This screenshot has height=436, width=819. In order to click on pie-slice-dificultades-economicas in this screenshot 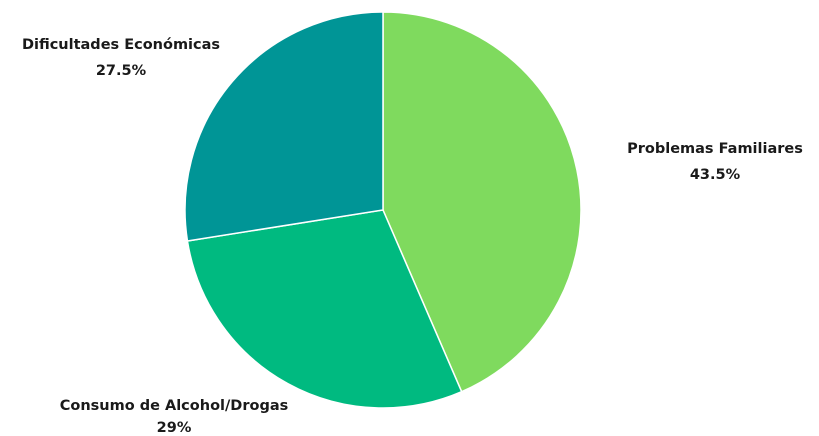, I will do `click(284, 126)`.